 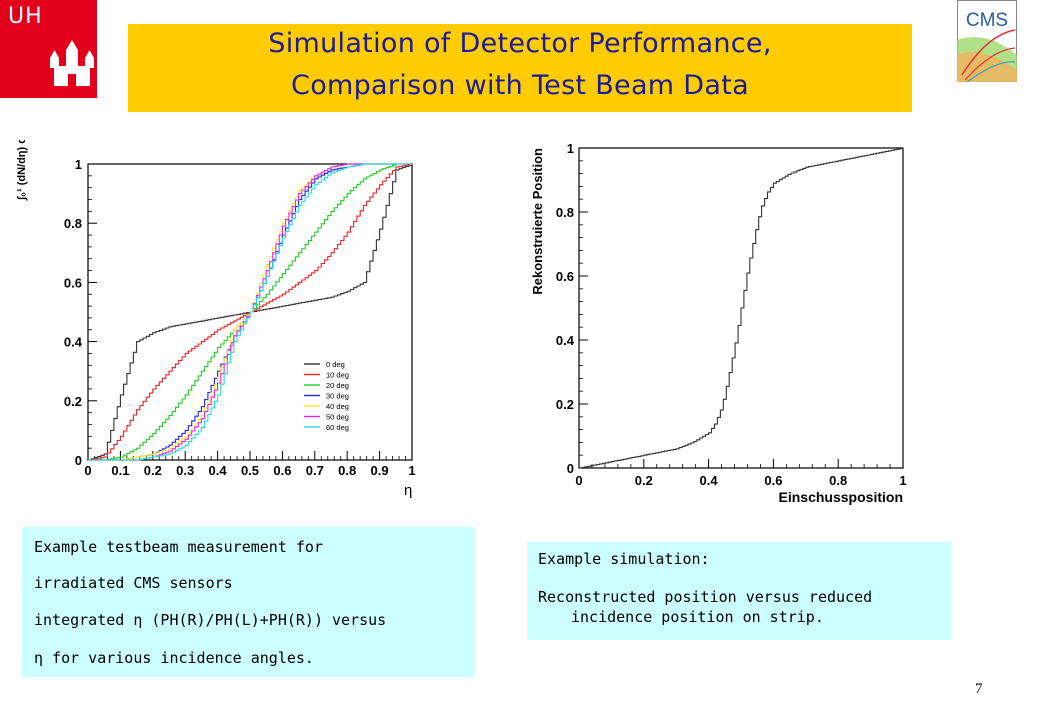 I want to click on caption-left-line-2: irradiated CMS sensors, so click(x=133, y=583).